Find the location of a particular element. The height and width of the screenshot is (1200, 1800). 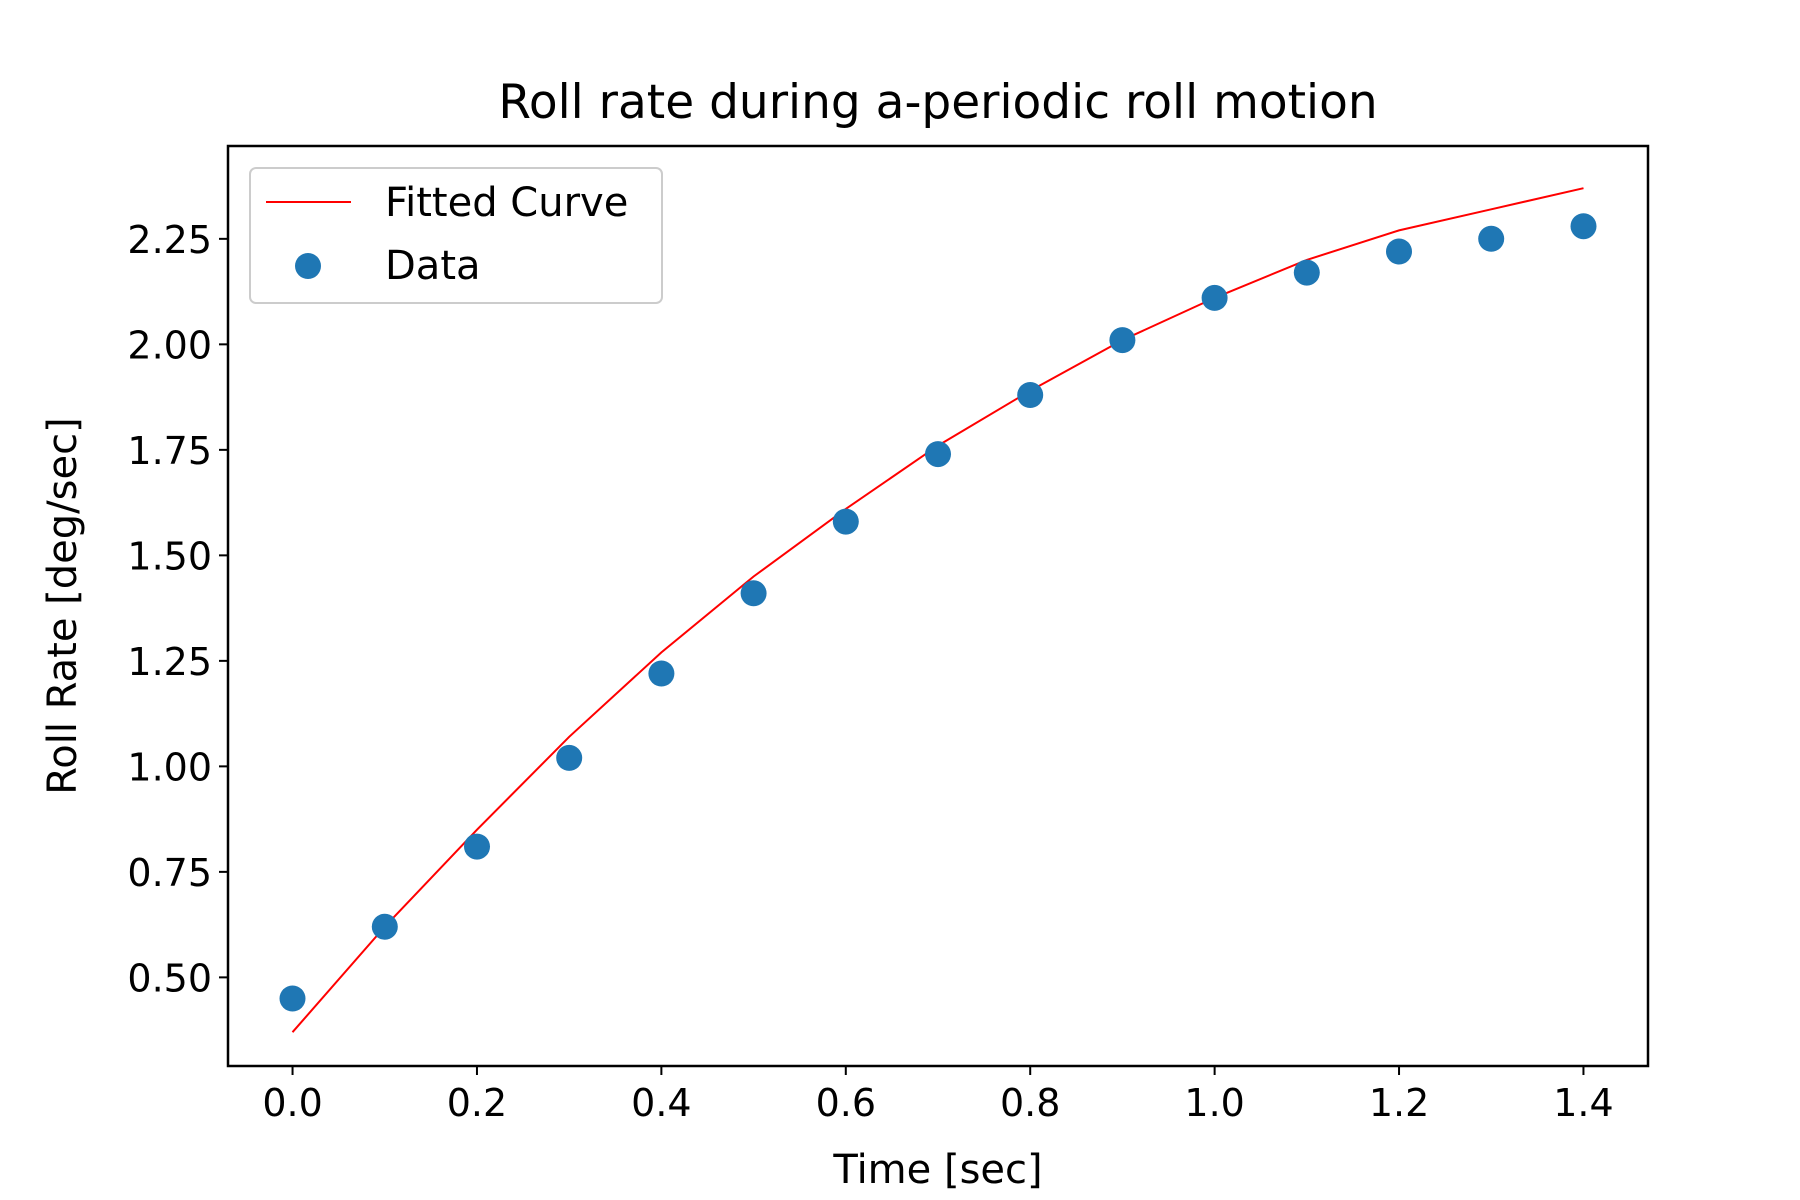

x-tick-label: 1.2 is located at coordinates (1399, 1103).